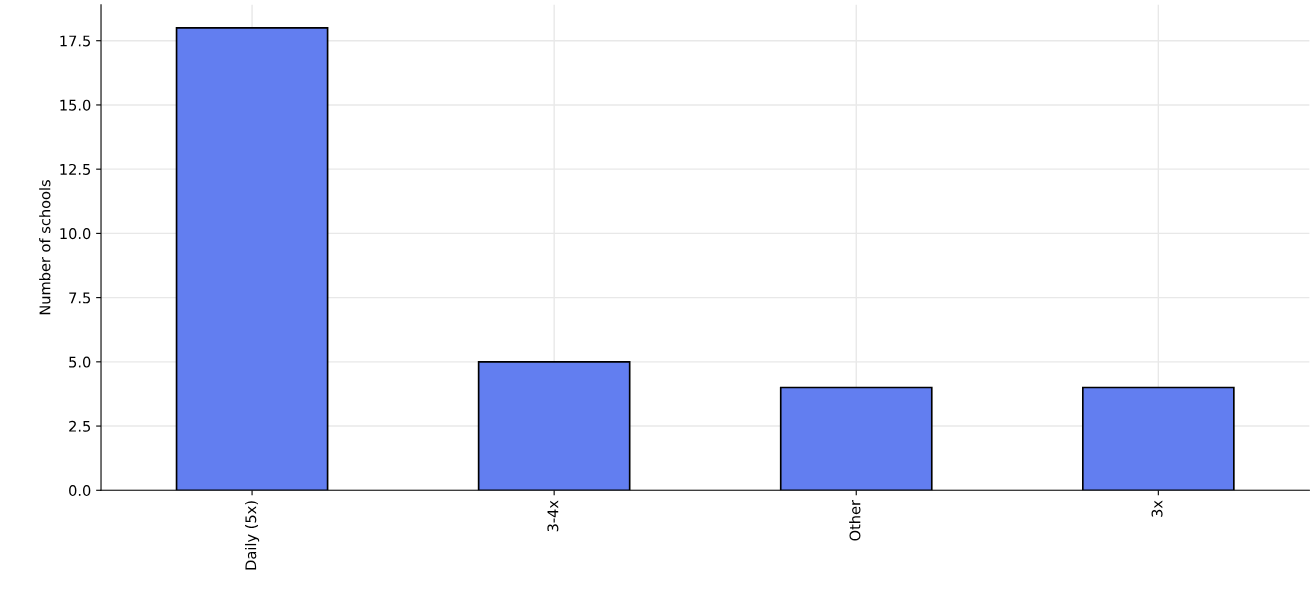 The height and width of the screenshot is (595, 1312). Describe the element at coordinates (855, 520) in the screenshot. I see `x-tick-label: Other` at that location.